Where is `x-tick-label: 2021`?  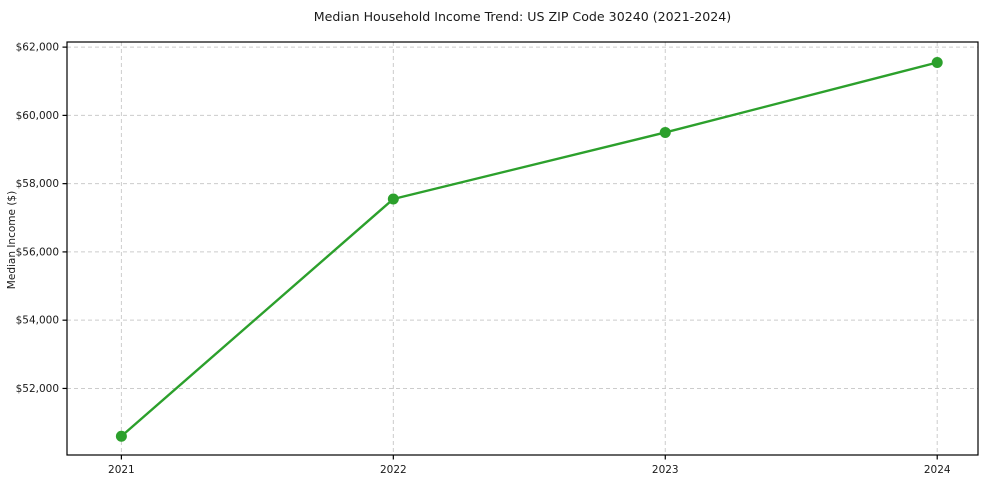 x-tick-label: 2021 is located at coordinates (121, 470).